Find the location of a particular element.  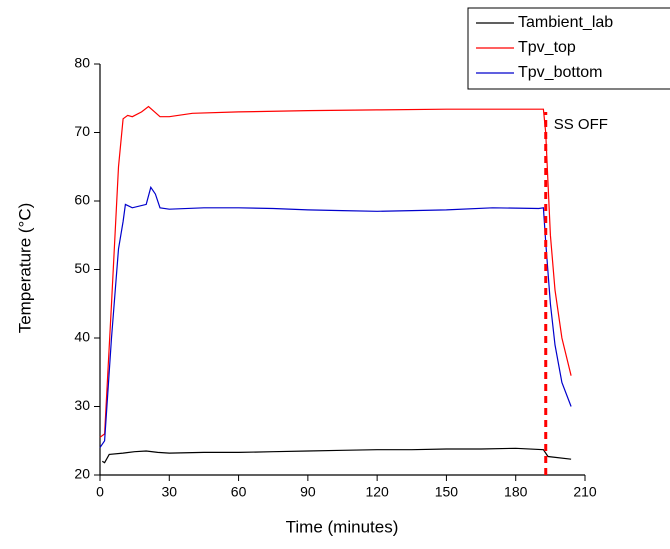

x-tick-label: 120 is located at coordinates (377, 492).